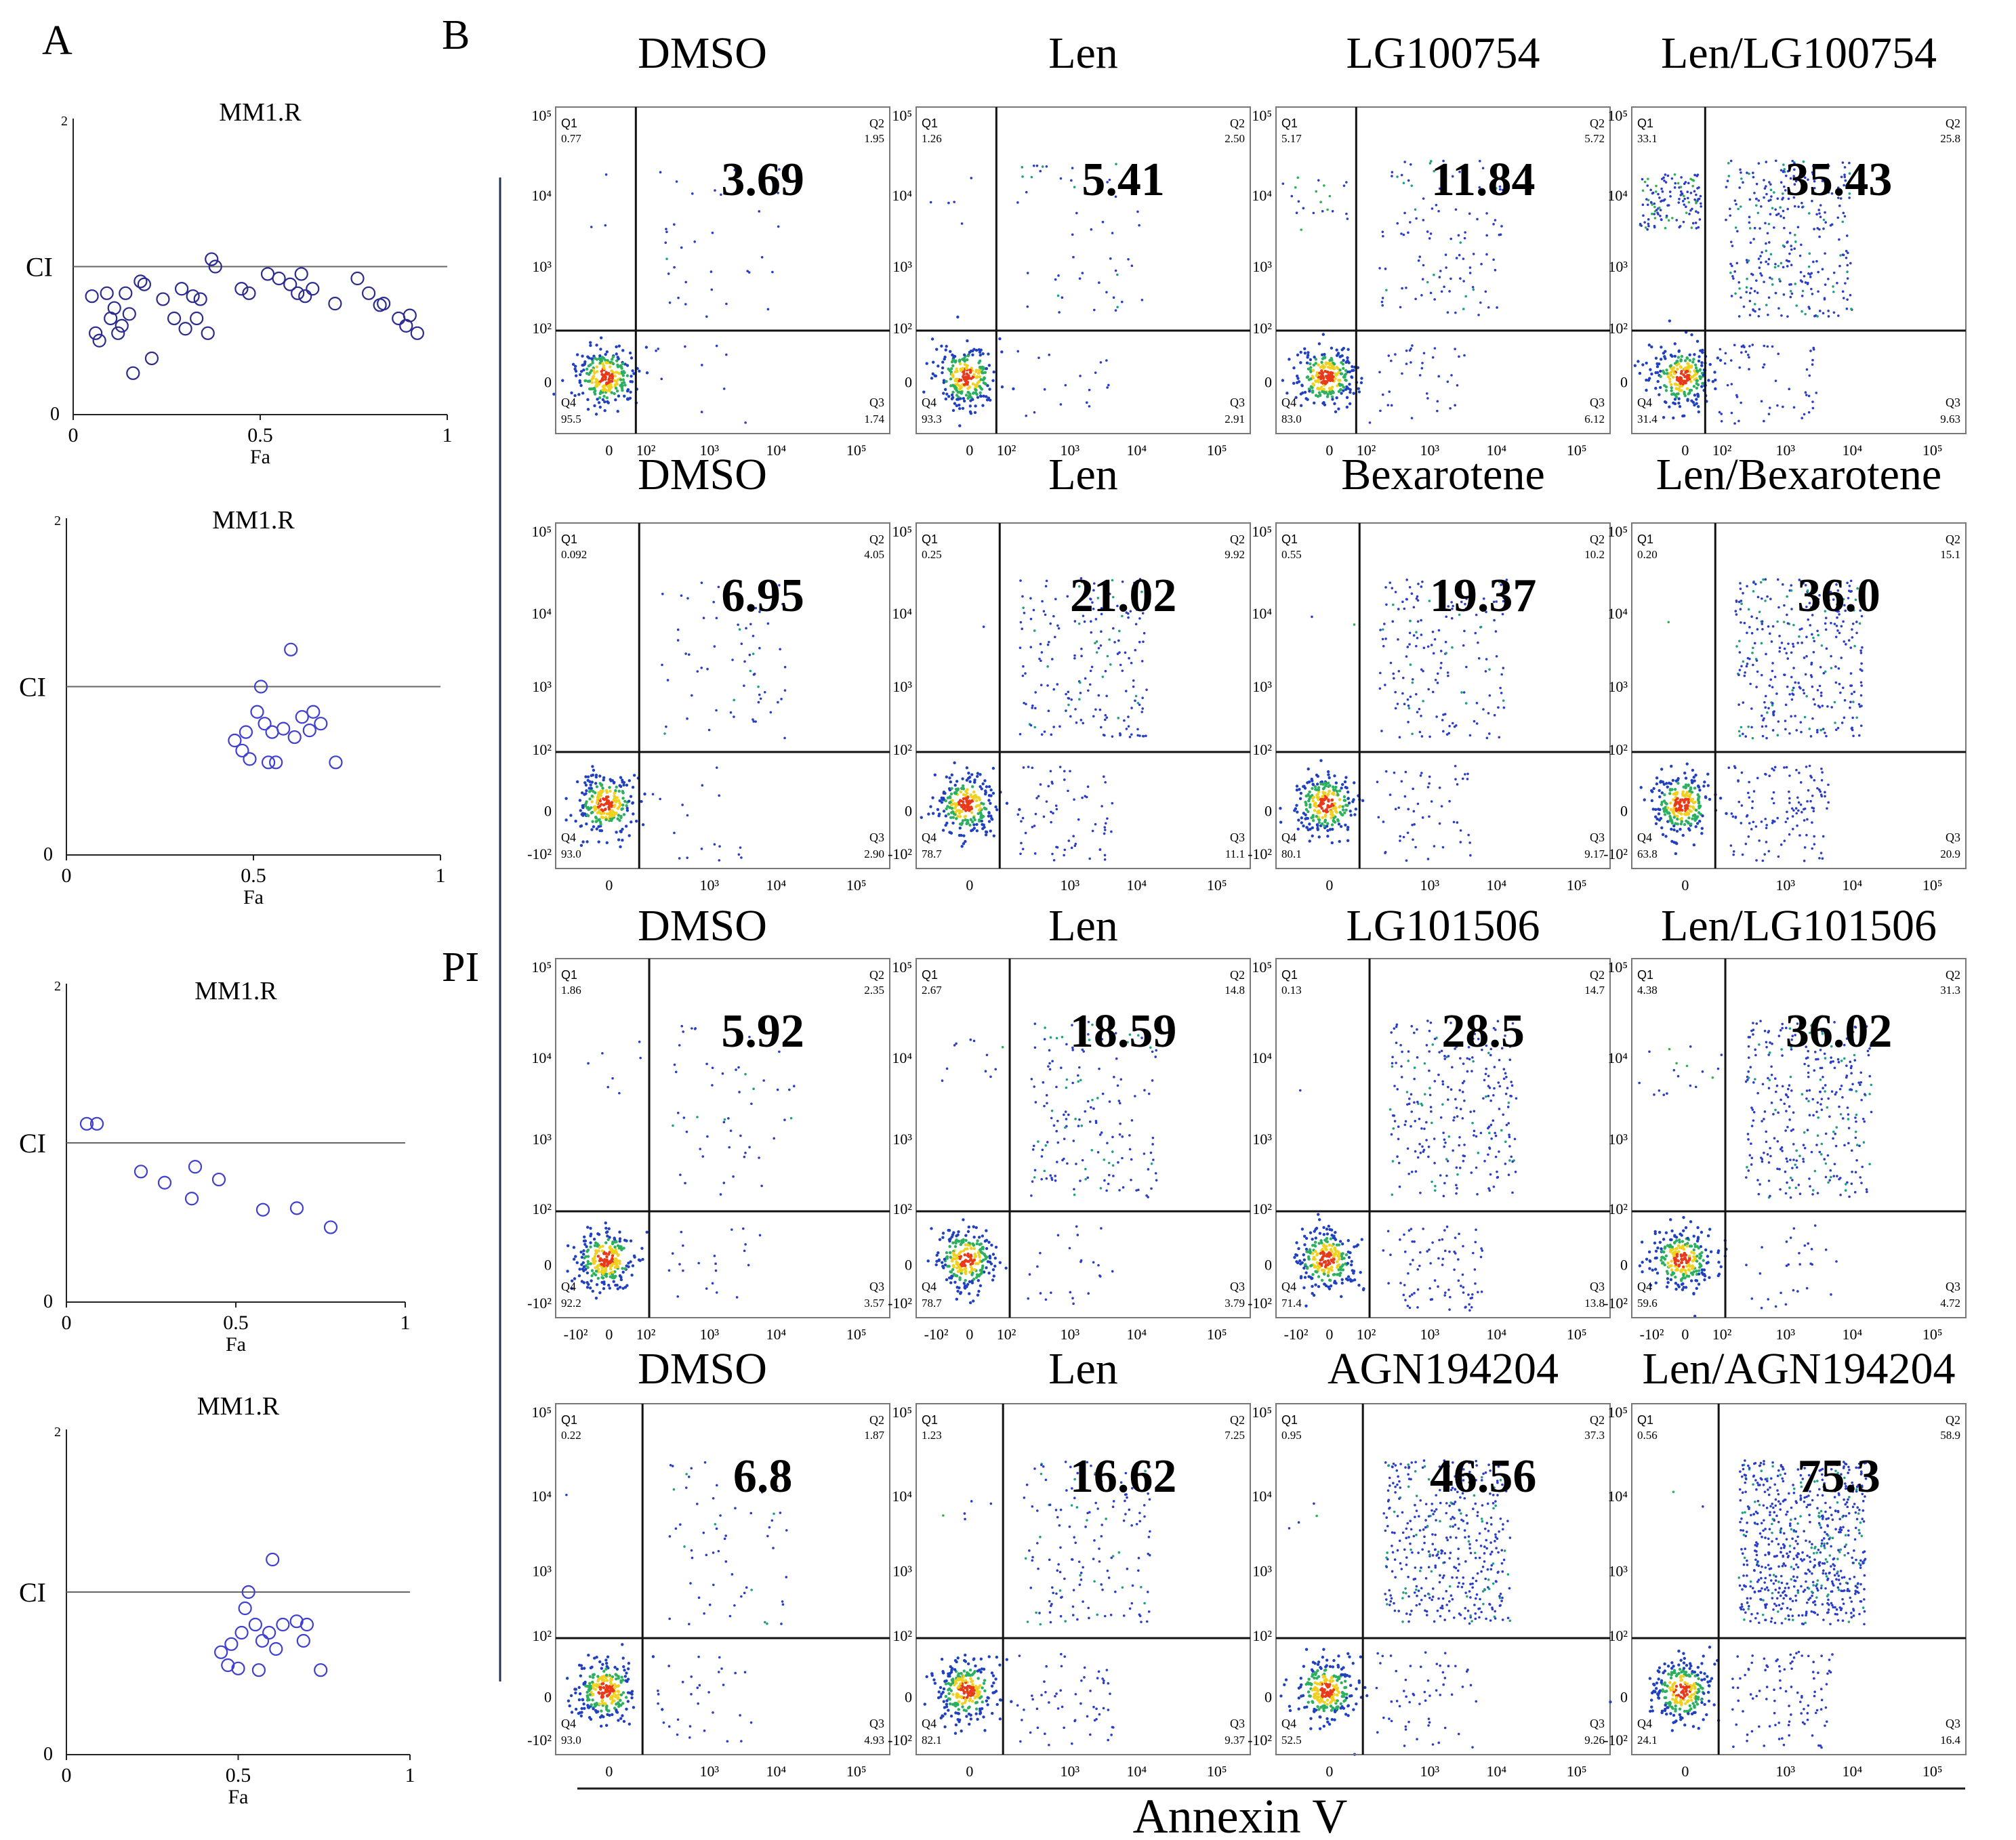 This screenshot has width=2016, height=1840. What do you see at coordinates (1785, 886) in the screenshot?
I see `x-tick-label: 10³` at bounding box center [1785, 886].